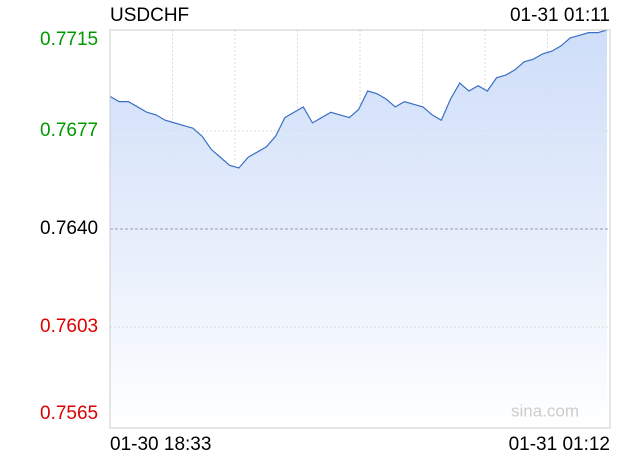 The image size is (620, 460). I want to click on x-tick-label: 01-31 01:12, so click(559, 444).